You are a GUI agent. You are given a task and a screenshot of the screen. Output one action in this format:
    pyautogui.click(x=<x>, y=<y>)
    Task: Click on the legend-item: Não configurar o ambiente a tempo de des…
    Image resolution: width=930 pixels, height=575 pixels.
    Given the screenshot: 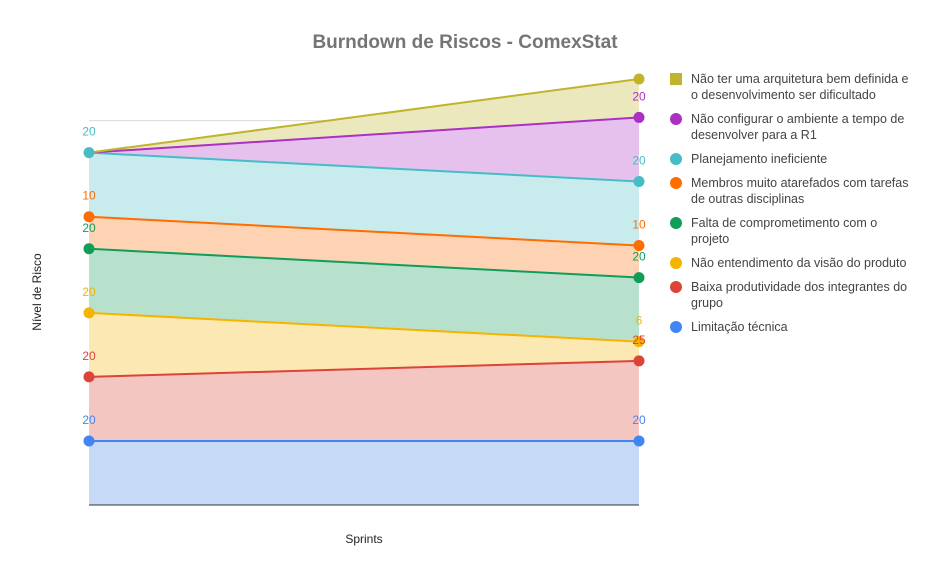 What is the action you would take?
    pyautogui.click(x=792, y=127)
    